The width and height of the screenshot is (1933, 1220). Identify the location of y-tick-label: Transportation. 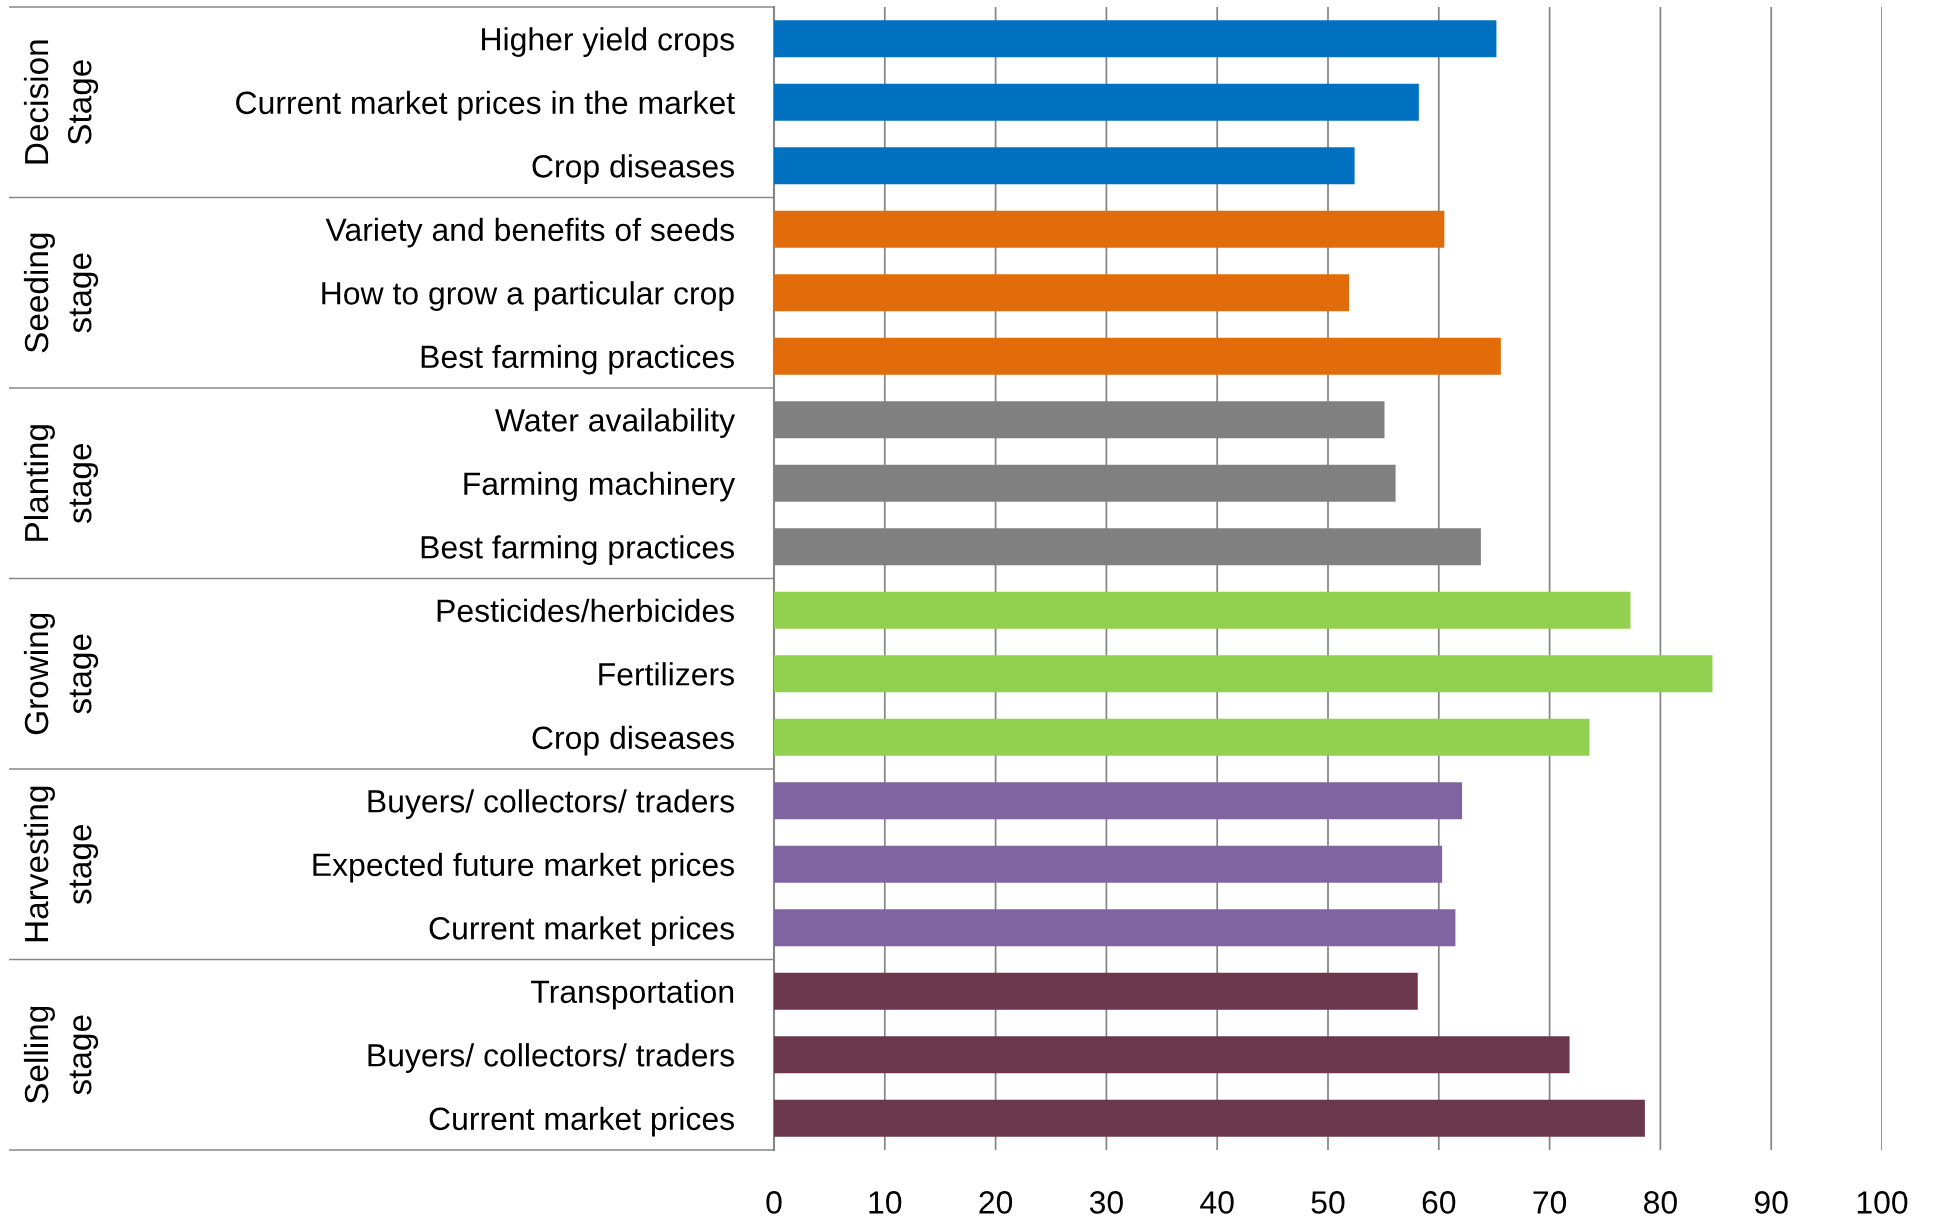
(632, 994).